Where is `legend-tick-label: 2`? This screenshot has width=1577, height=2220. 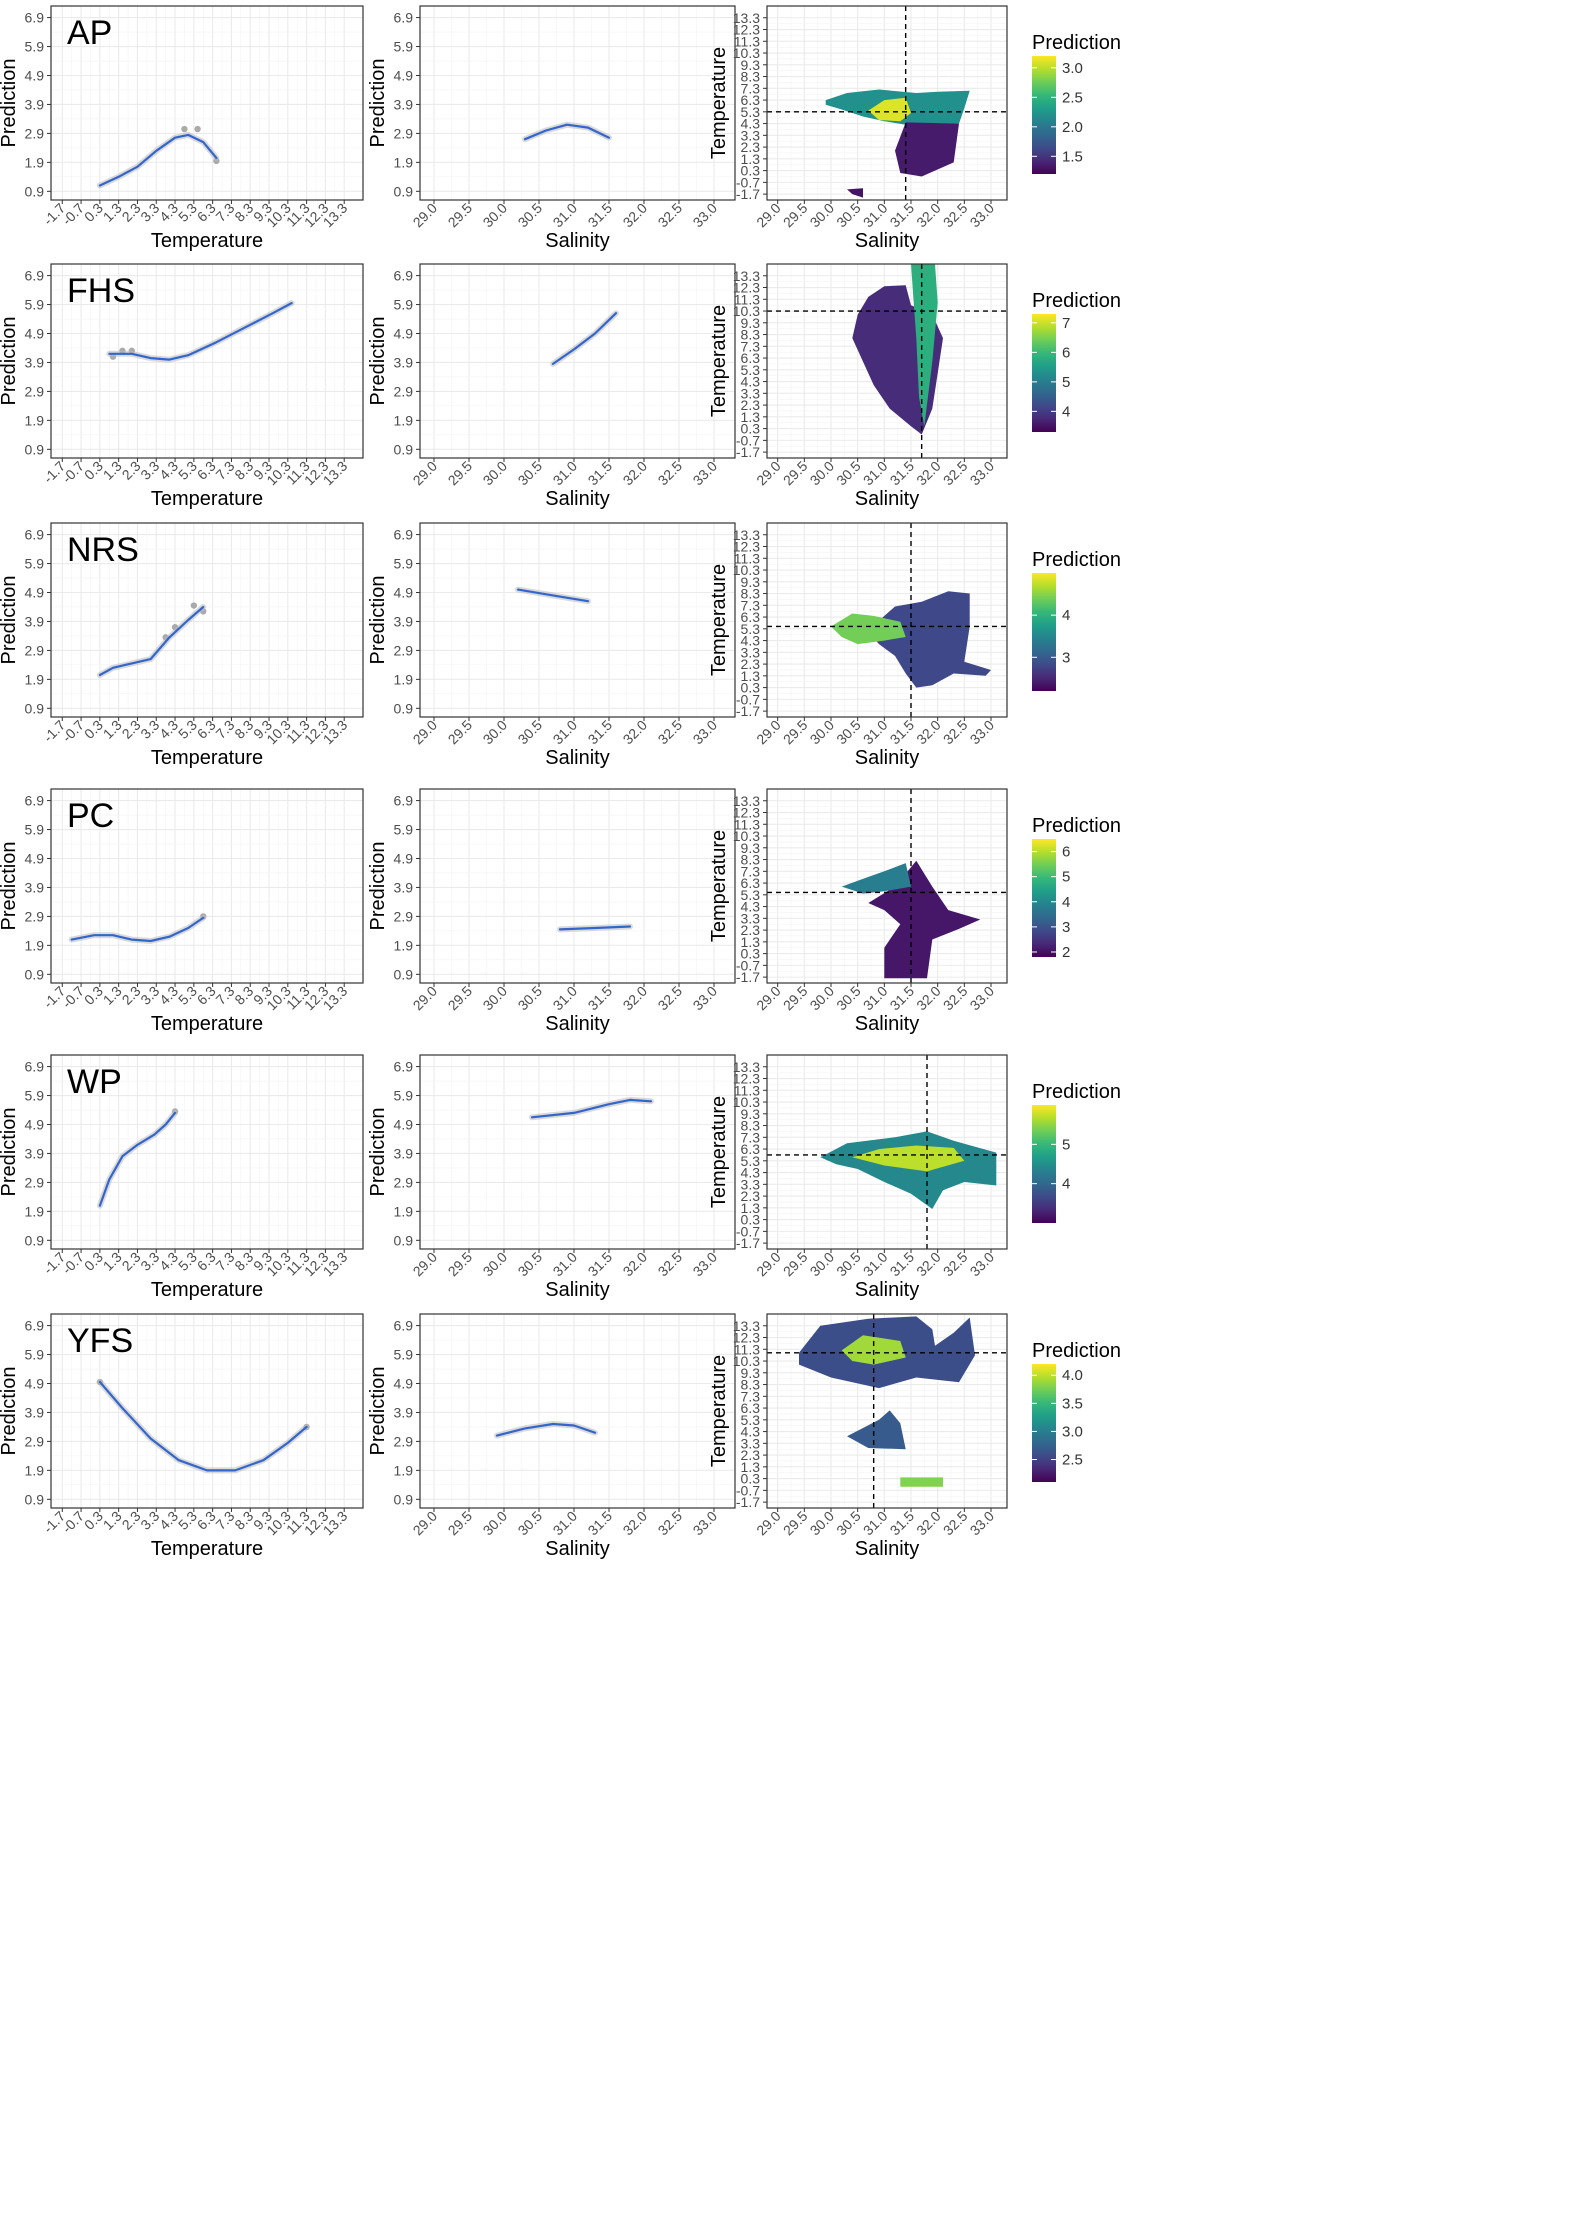
legend-tick-label: 2 is located at coordinates (1066, 952).